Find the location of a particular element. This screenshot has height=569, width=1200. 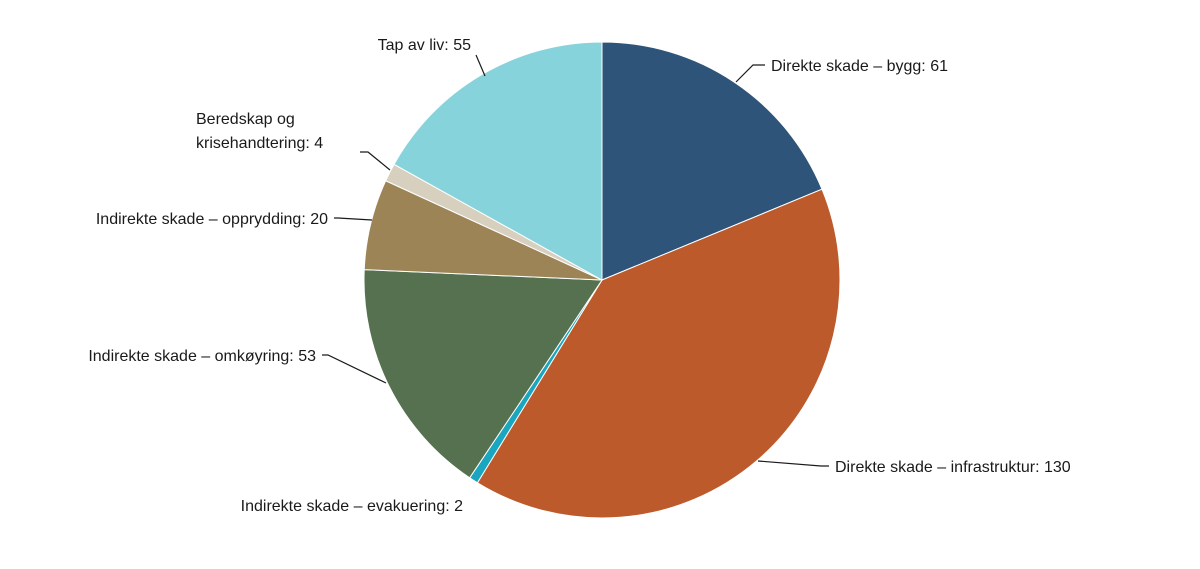

slice-label-line: krisehandtering: 4 is located at coordinates (259, 143).